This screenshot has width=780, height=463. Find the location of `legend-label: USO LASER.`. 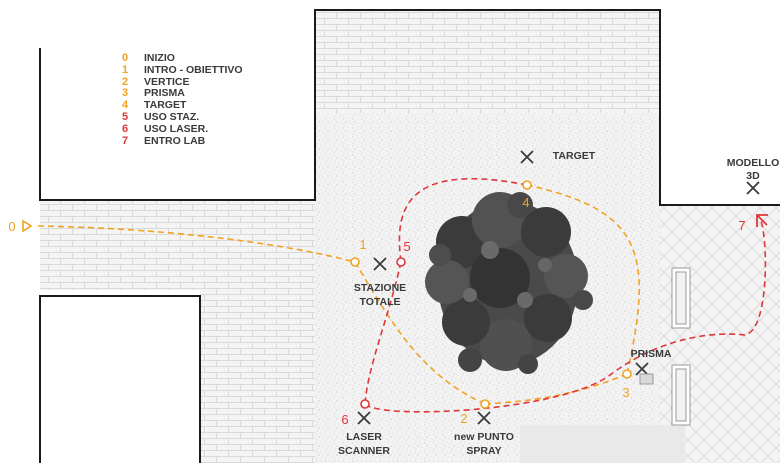

legend-label: USO LASER. is located at coordinates (176, 128).